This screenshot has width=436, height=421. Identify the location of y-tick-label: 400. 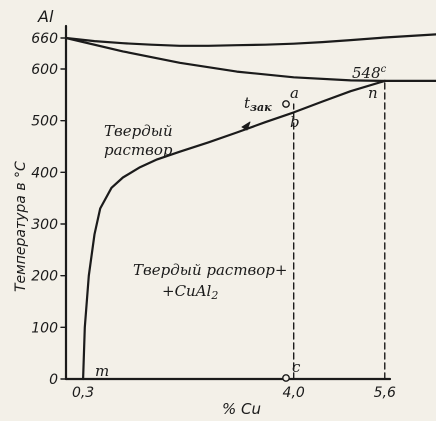
(44, 173).